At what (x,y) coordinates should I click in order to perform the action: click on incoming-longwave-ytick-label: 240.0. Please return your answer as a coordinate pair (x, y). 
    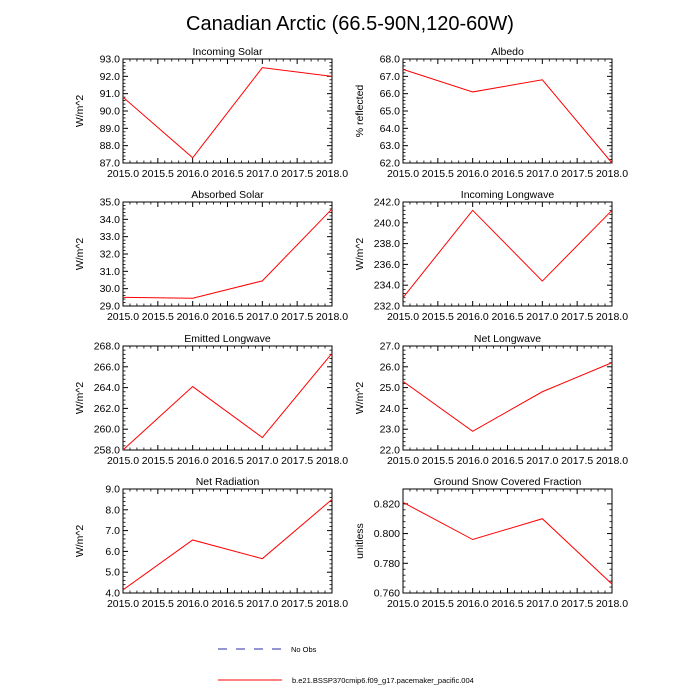
    Looking at the image, I should click on (387, 223).